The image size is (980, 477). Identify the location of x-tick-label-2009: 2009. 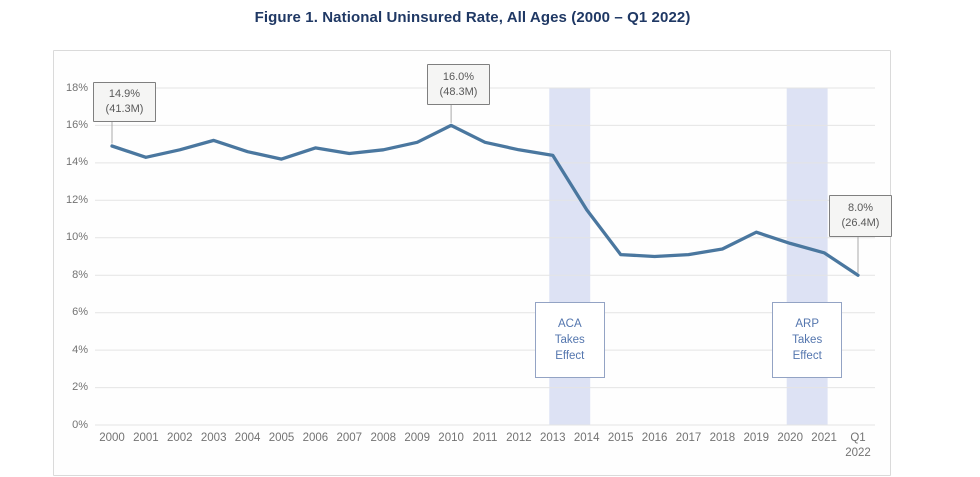
(417, 438).